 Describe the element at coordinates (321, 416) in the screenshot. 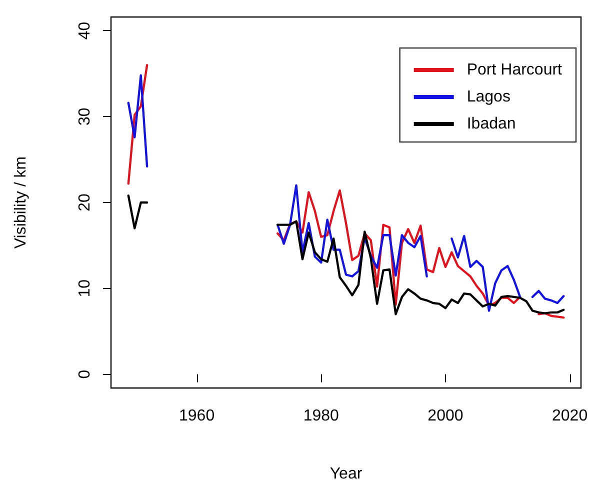

I see `x-tick-label: 1980` at that location.